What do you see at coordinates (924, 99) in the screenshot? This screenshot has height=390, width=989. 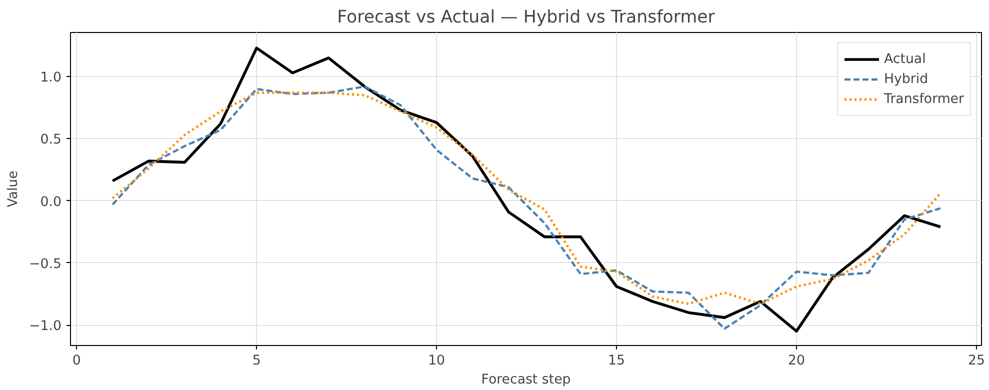 I see `legend-label: Transformer` at bounding box center [924, 99].